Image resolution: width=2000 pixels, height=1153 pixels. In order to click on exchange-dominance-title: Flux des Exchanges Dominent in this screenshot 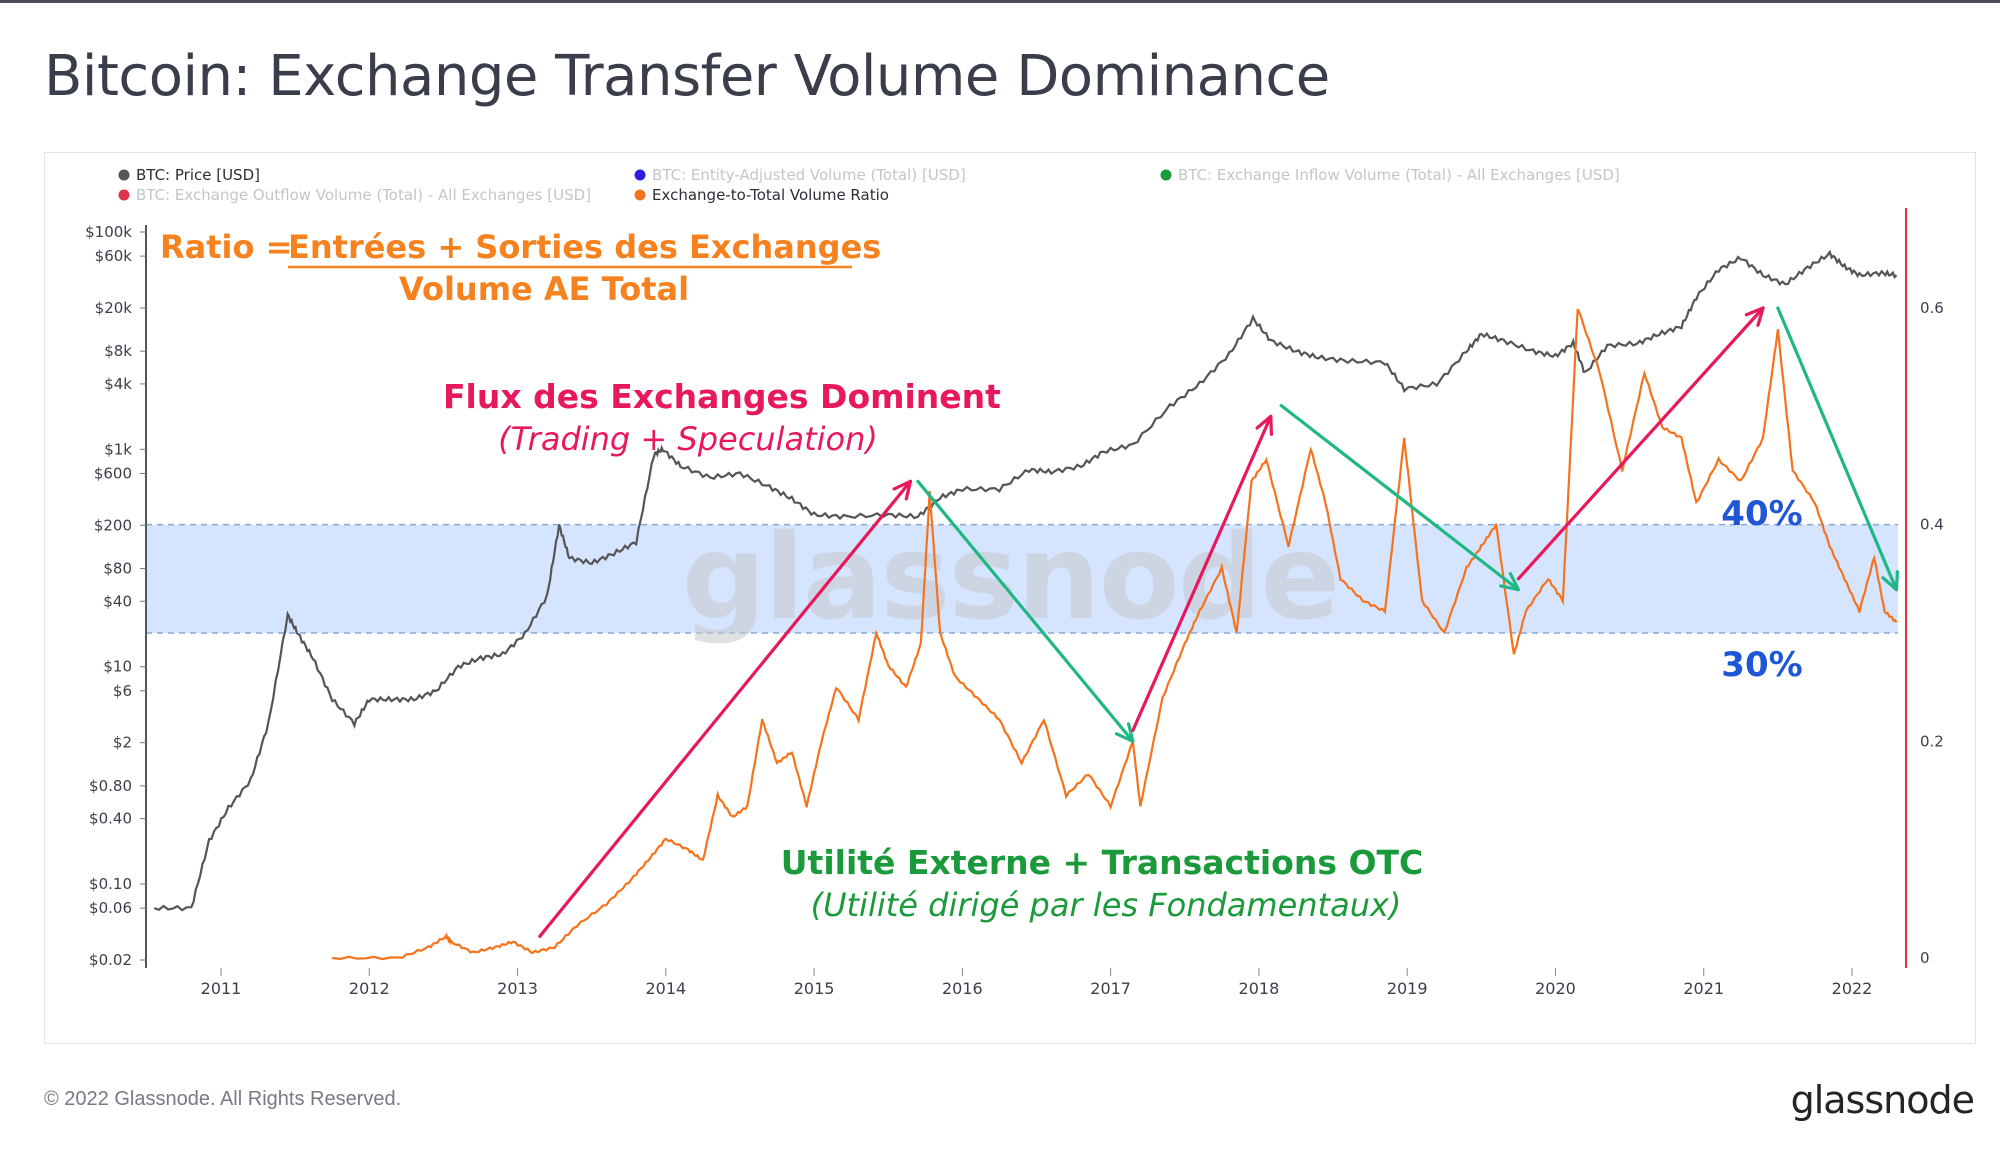, I will do `click(722, 396)`.